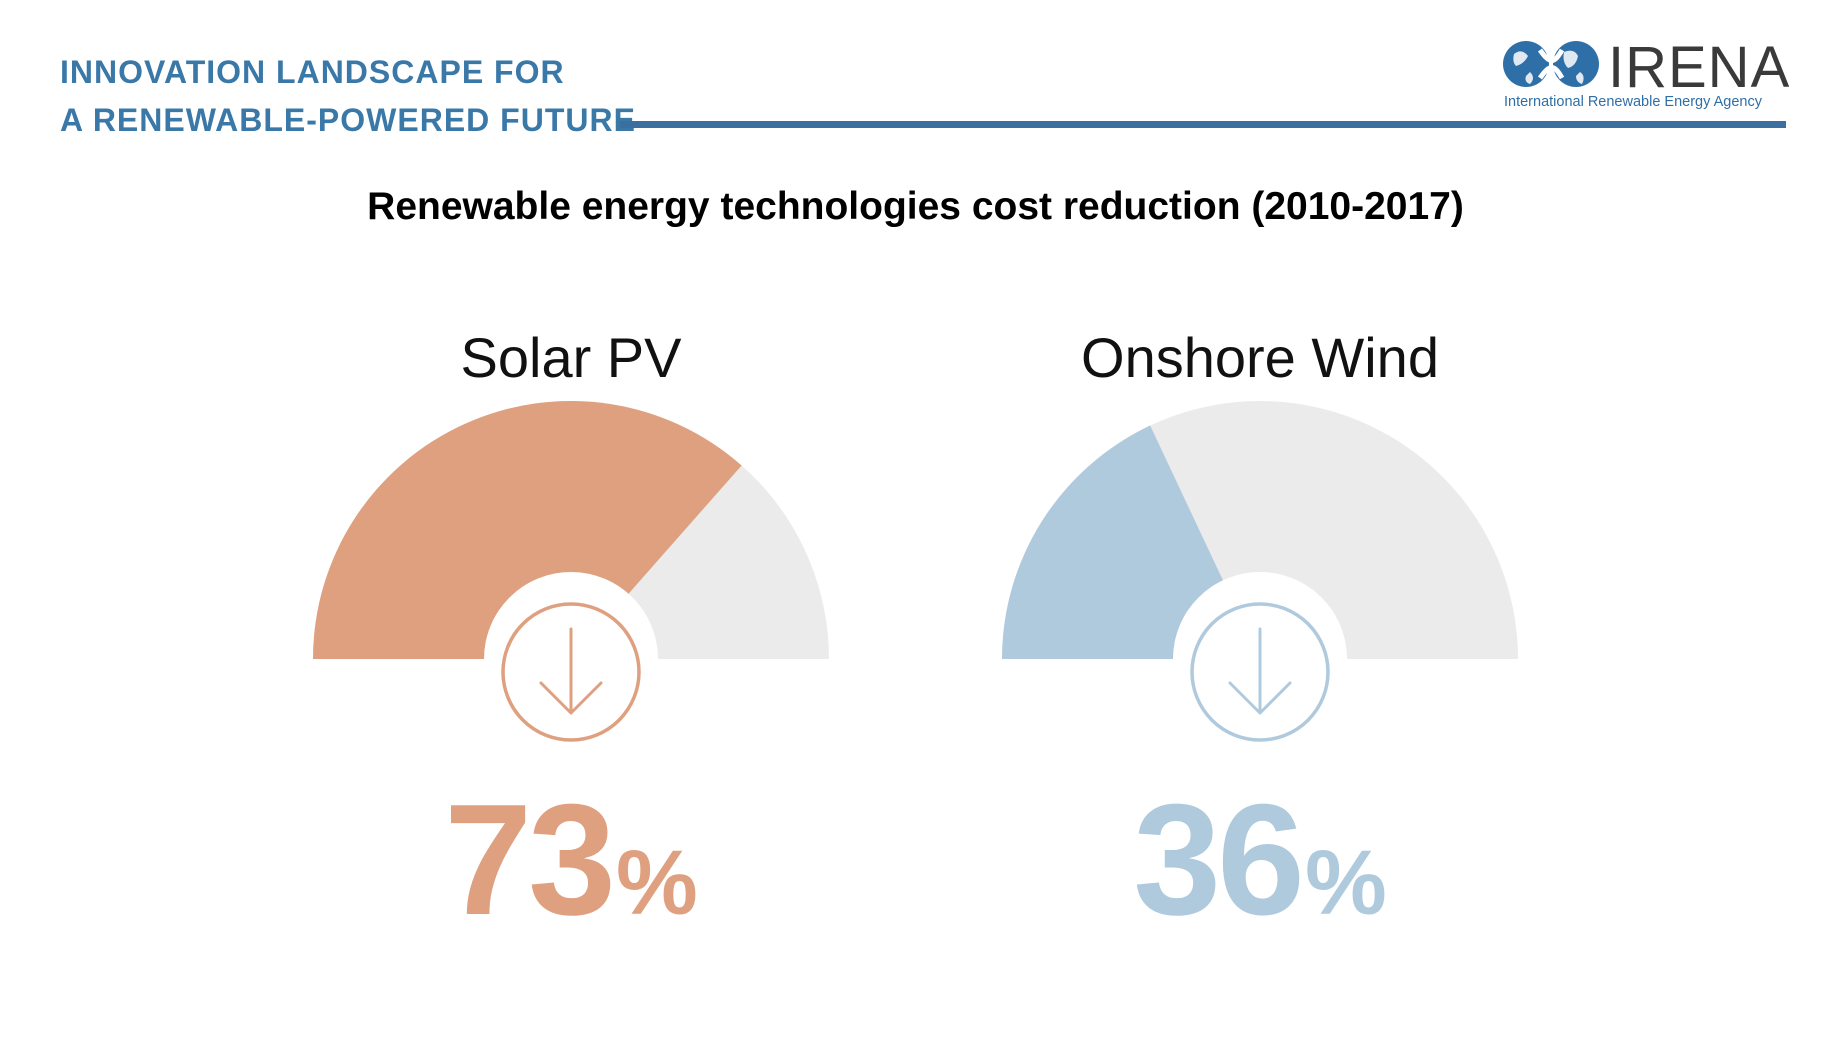 This screenshot has height=1063, width=1831. I want to click on gauge-label-solar-pv: Solar PV, so click(571, 357).